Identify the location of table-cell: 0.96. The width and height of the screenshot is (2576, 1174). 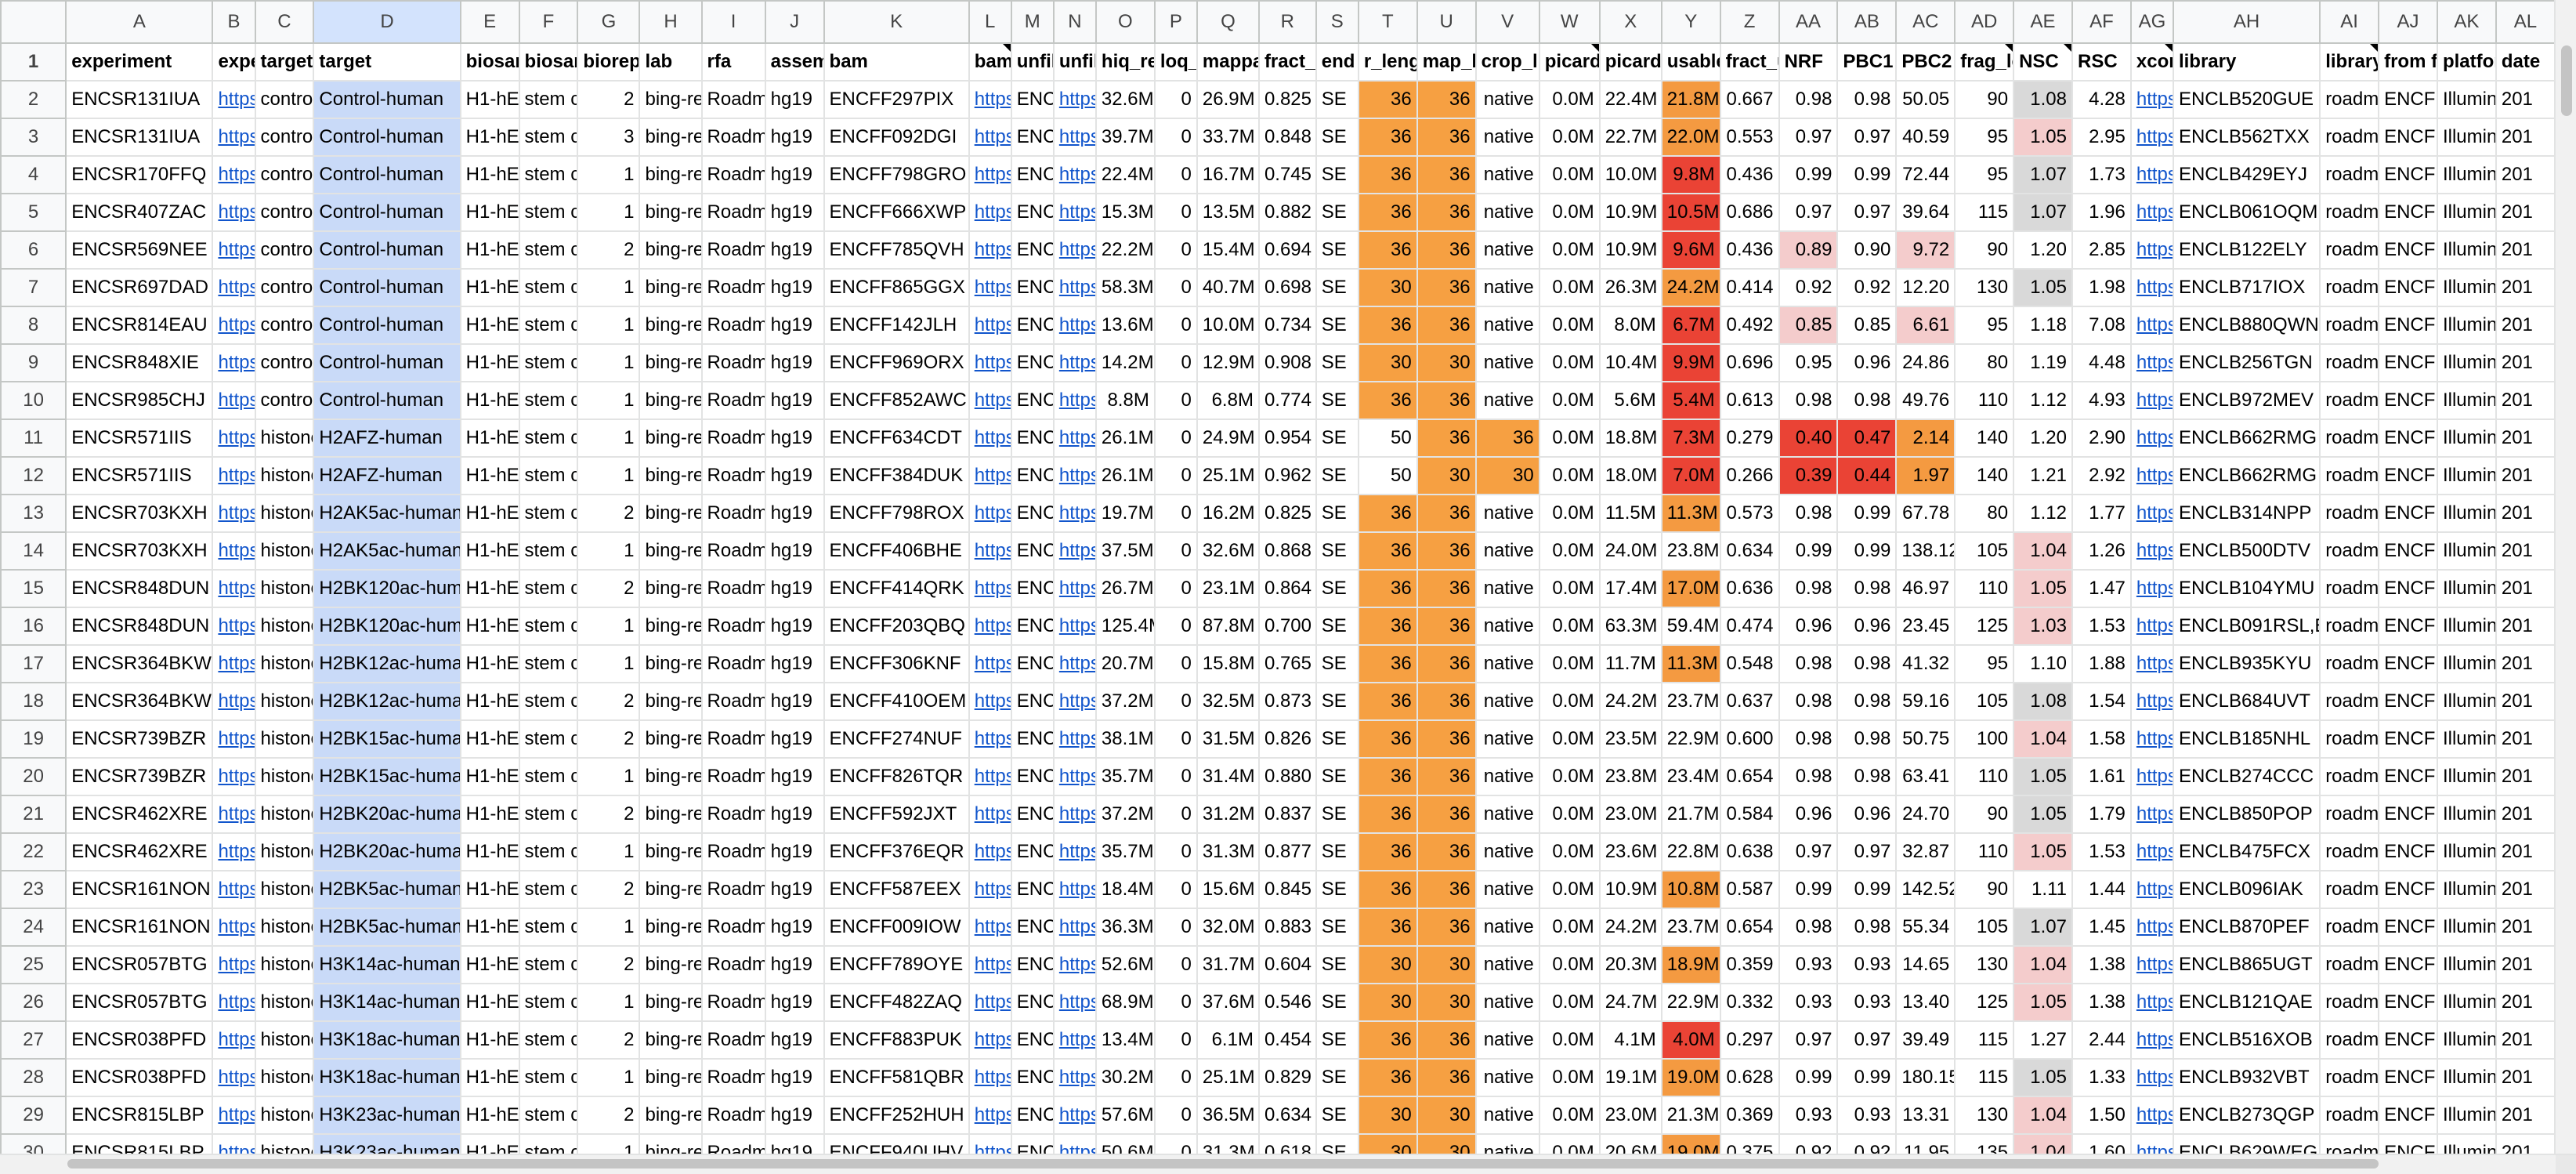
(1867, 362).